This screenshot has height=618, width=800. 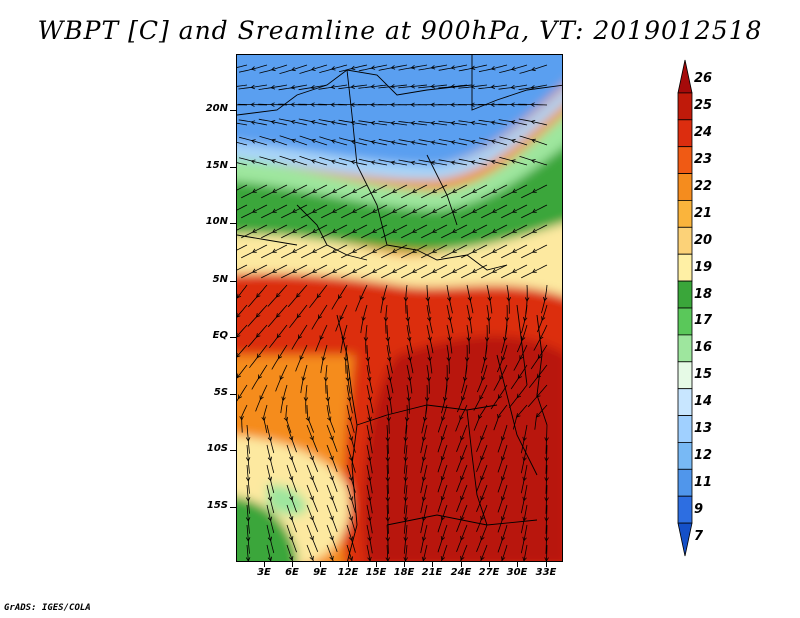 What do you see at coordinates (703, 321) in the screenshot?
I see `colorbar-label: 17` at bounding box center [703, 321].